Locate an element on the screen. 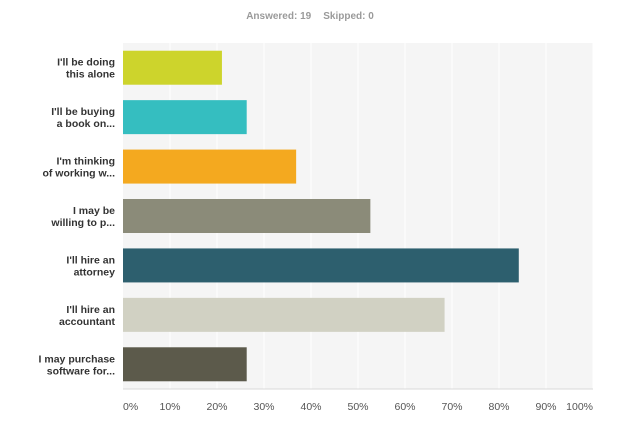  category-label: I'll hire an attorney is located at coordinates (90, 266).